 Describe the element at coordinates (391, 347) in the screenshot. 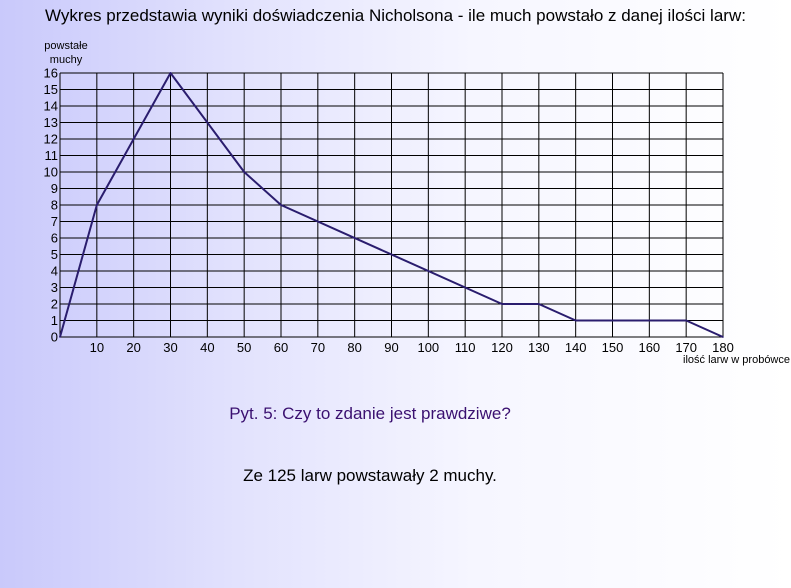

I see `x-tick-label: 90` at that location.